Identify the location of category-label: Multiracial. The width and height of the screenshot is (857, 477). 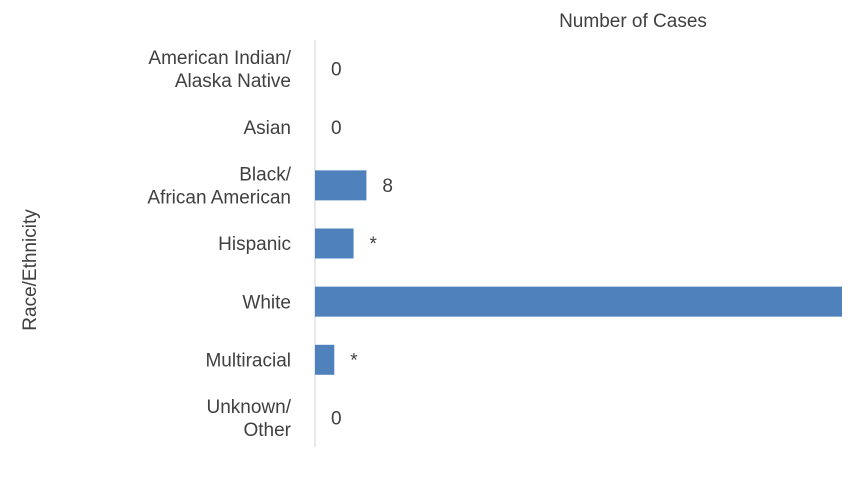
(248, 360).